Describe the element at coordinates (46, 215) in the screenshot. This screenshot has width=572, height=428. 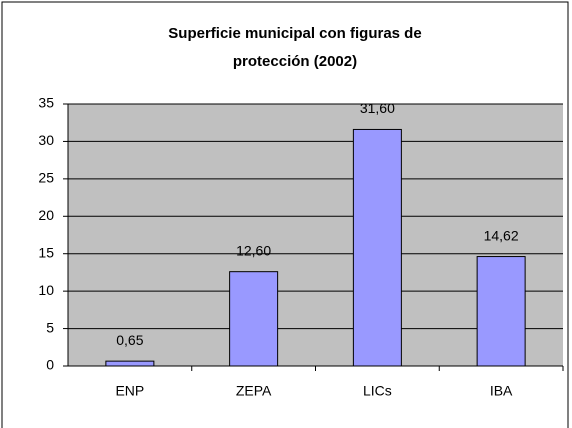
I see `y-tick-label: 20` at that location.